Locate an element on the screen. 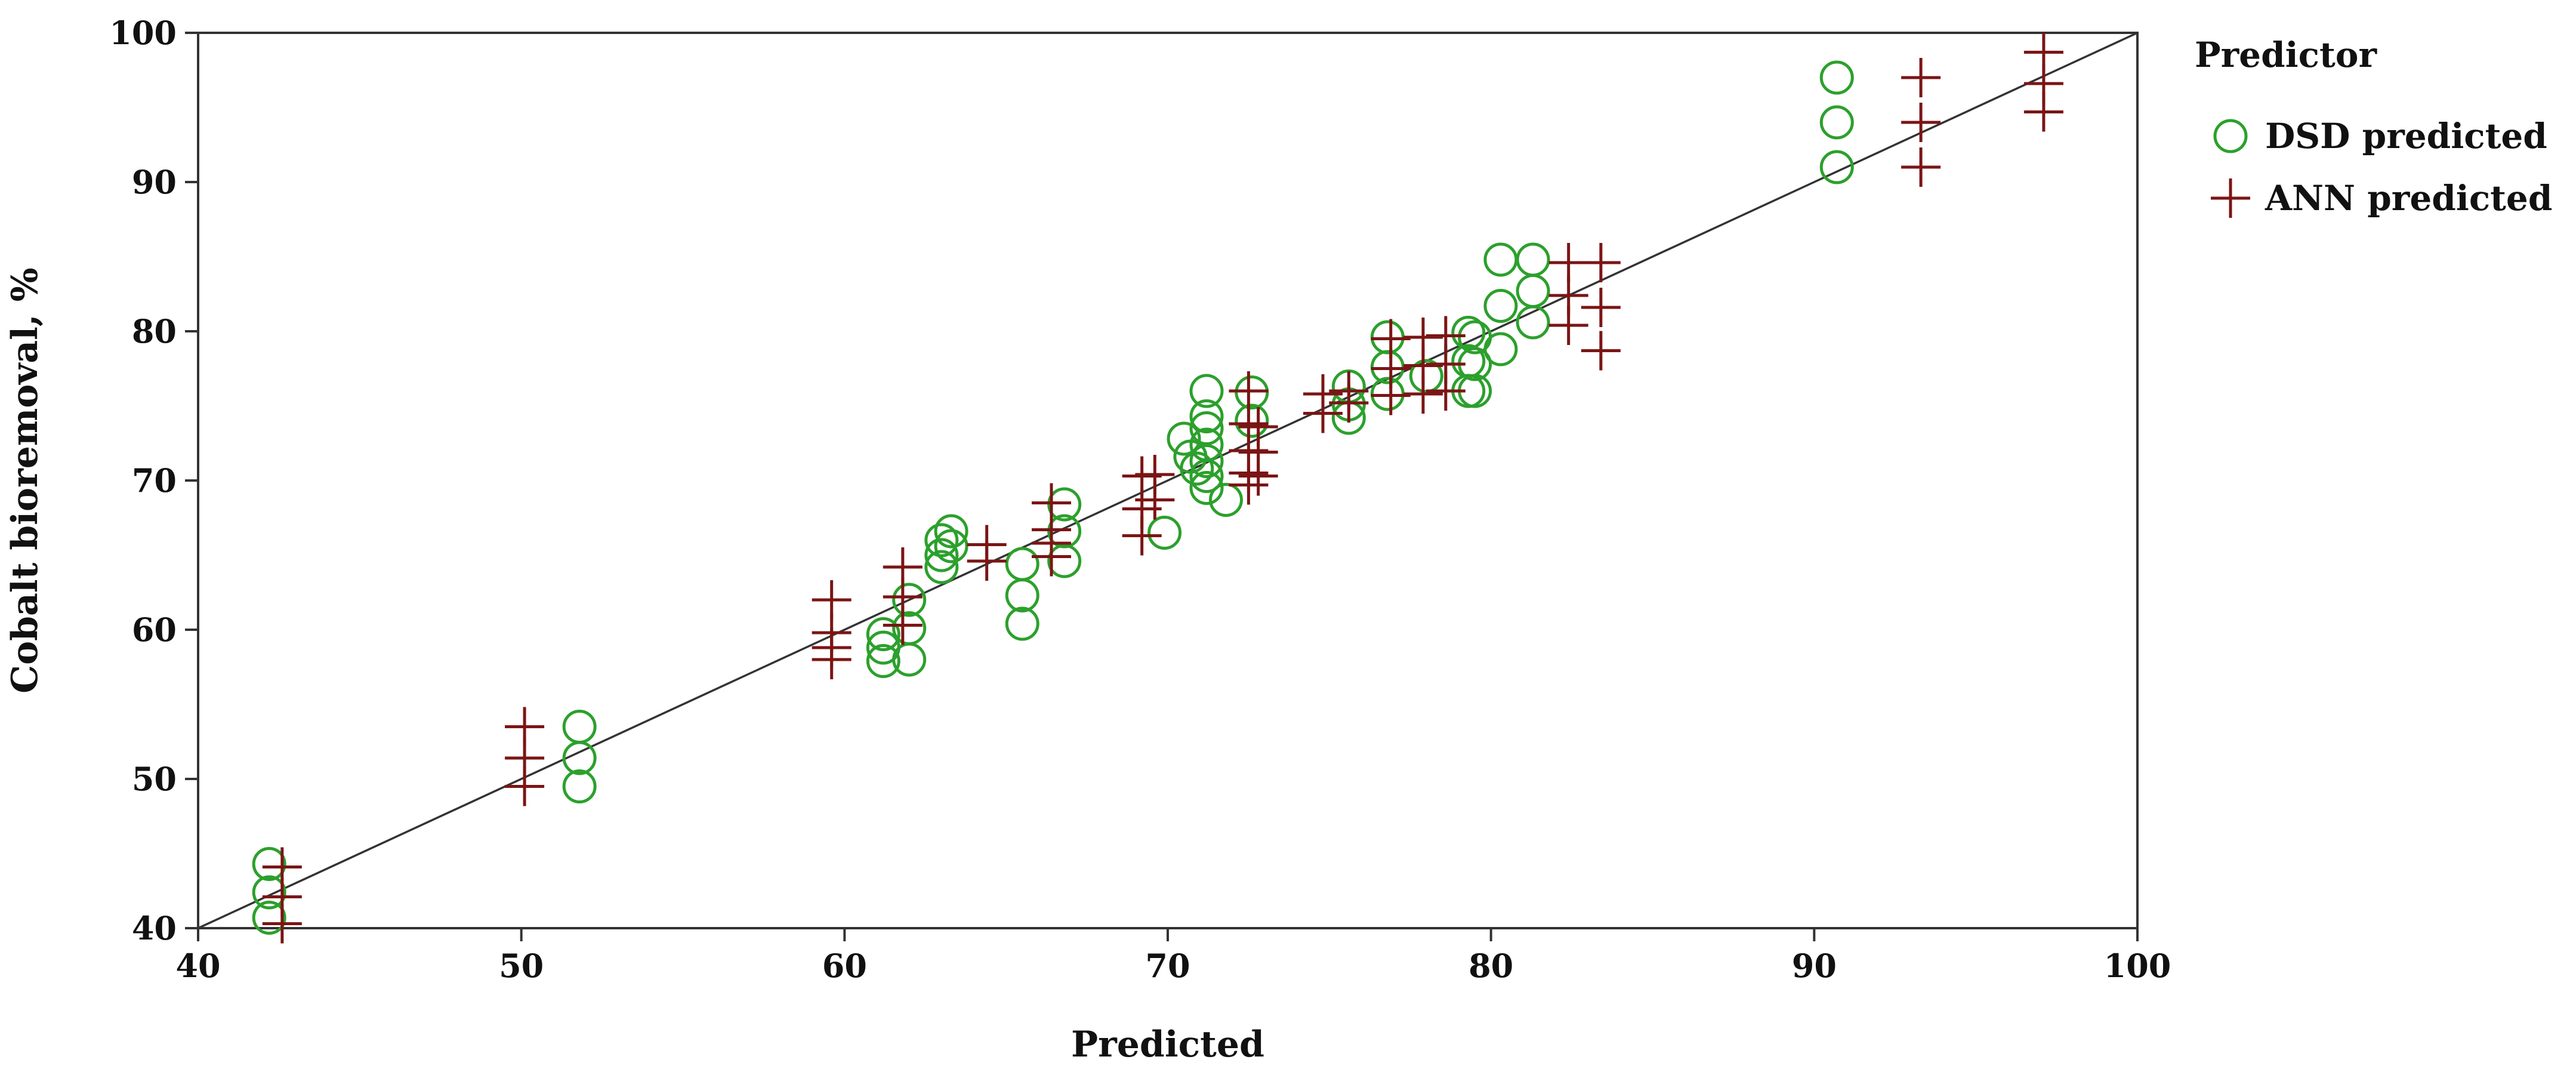  y-tick-label: 70 is located at coordinates (154, 481).